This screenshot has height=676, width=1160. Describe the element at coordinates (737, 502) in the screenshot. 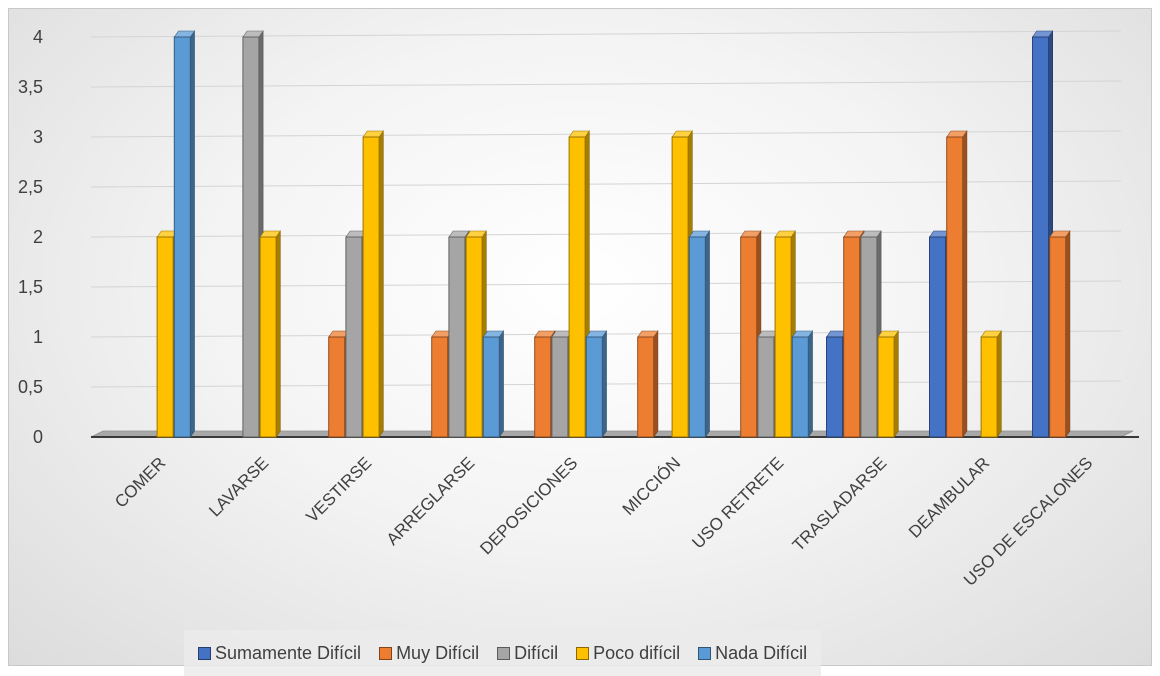

I see `x-tick-label: USO RETRETE` at that location.